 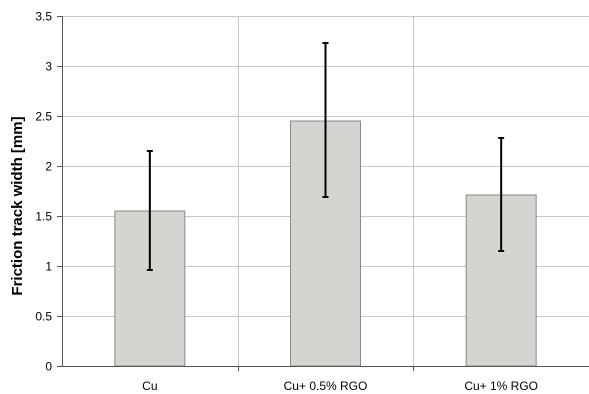 I want to click on y-tick-label-3: 1.5, so click(x=43, y=217).